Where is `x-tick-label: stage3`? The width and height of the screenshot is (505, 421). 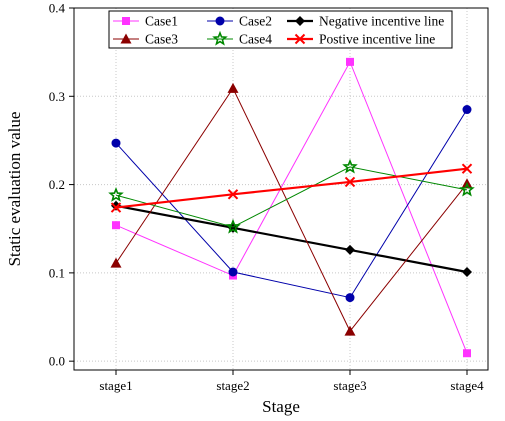 x-tick-label: stage3 is located at coordinates (349, 385).